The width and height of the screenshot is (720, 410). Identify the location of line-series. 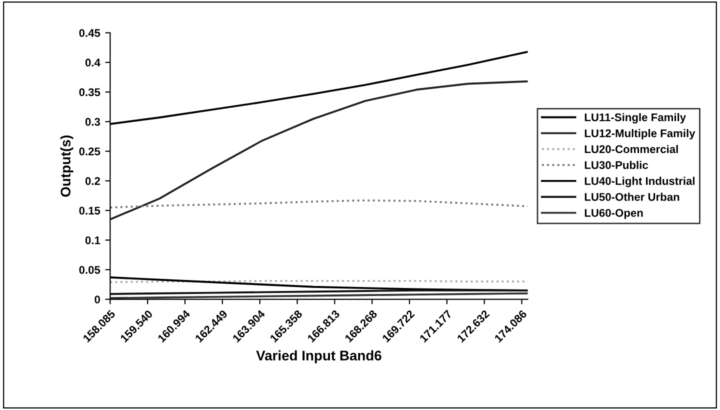
(319, 203).